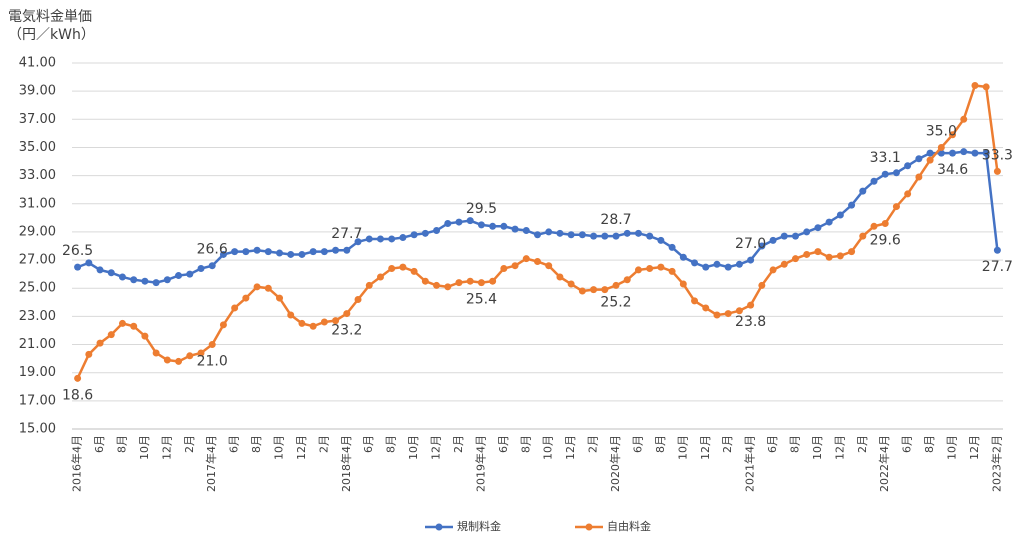 The image size is (1031, 541). What do you see at coordinates (51, 35) in the screenshot?
I see `y-axis-unit: （円／kWh）` at bounding box center [51, 35].